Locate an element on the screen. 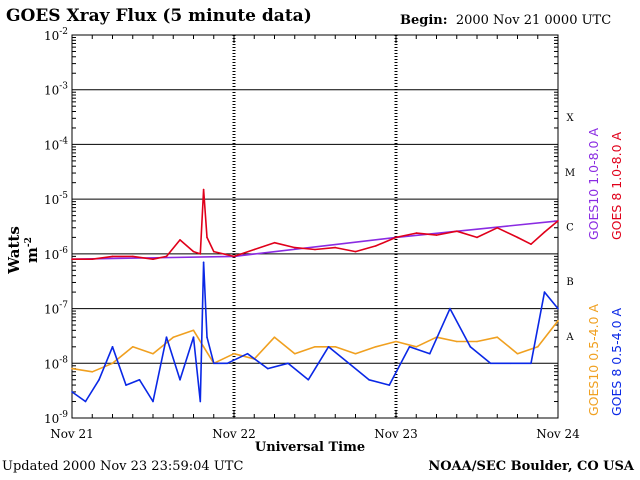  y-tick-label: 10⁻⁴ is located at coordinates (56, 144).